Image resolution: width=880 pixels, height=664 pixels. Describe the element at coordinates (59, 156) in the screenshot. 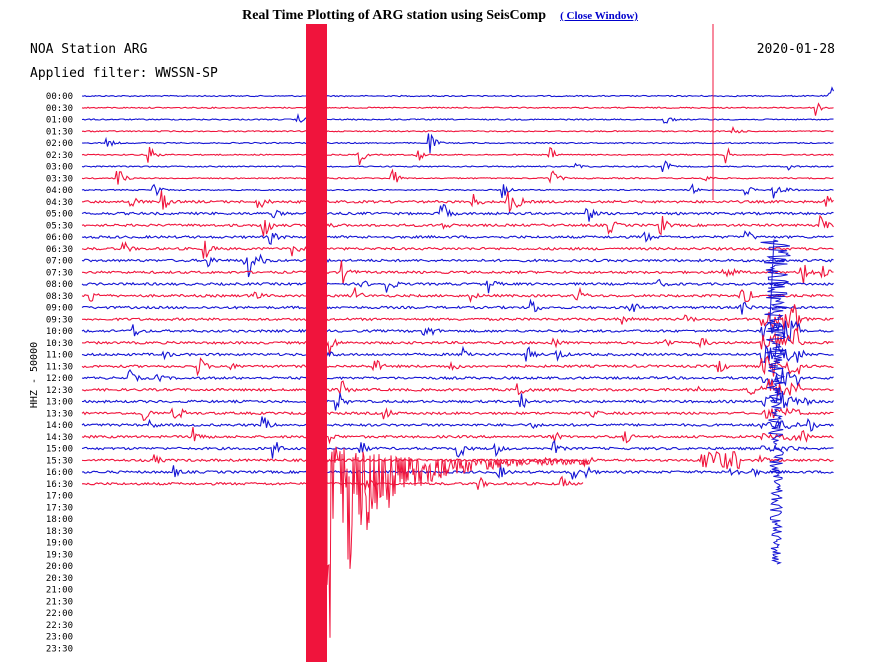

I see `time-label-0230: 02:30` at that location.